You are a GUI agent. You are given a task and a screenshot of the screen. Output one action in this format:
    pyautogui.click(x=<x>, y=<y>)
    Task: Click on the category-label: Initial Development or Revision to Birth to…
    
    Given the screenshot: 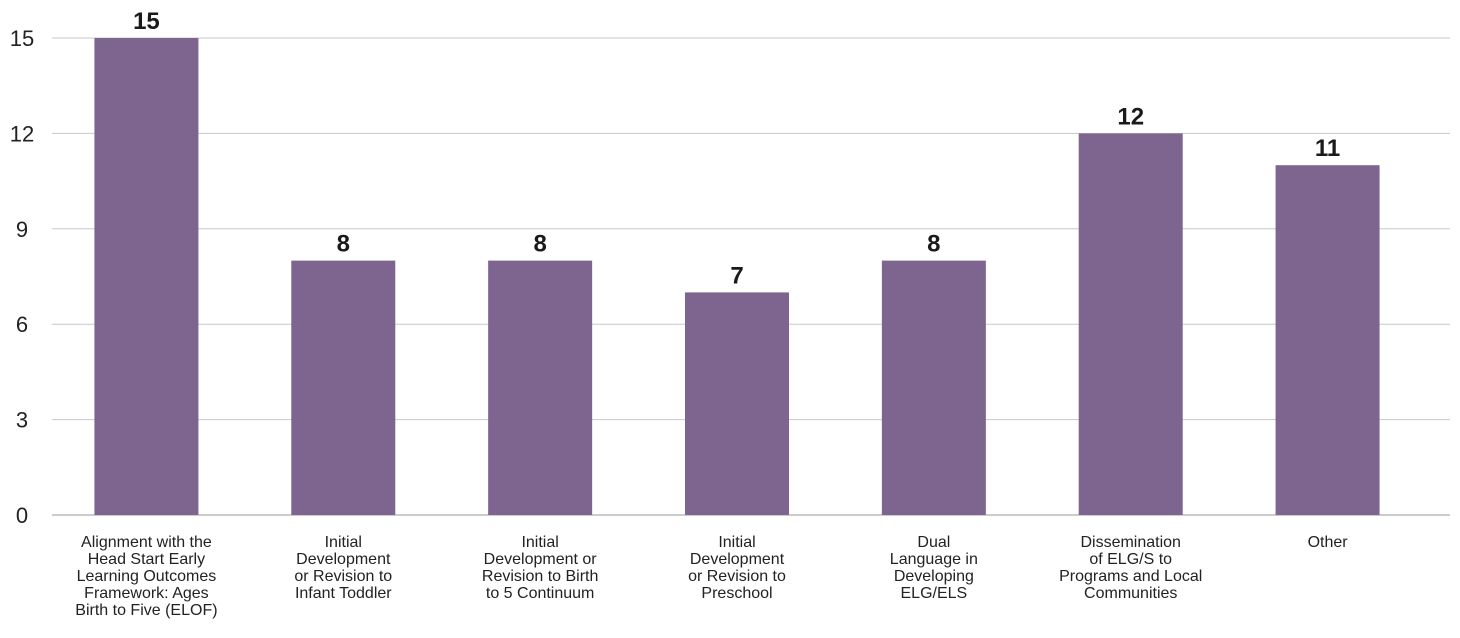 What is the action you would take?
    pyautogui.click(x=540, y=568)
    